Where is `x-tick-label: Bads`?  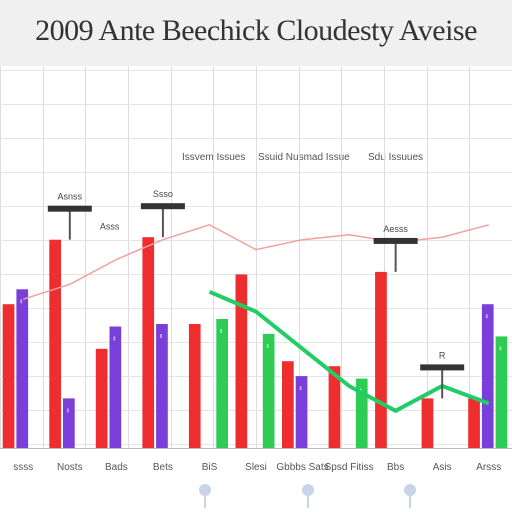
x-tick-label: Bads is located at coordinates (116, 467).